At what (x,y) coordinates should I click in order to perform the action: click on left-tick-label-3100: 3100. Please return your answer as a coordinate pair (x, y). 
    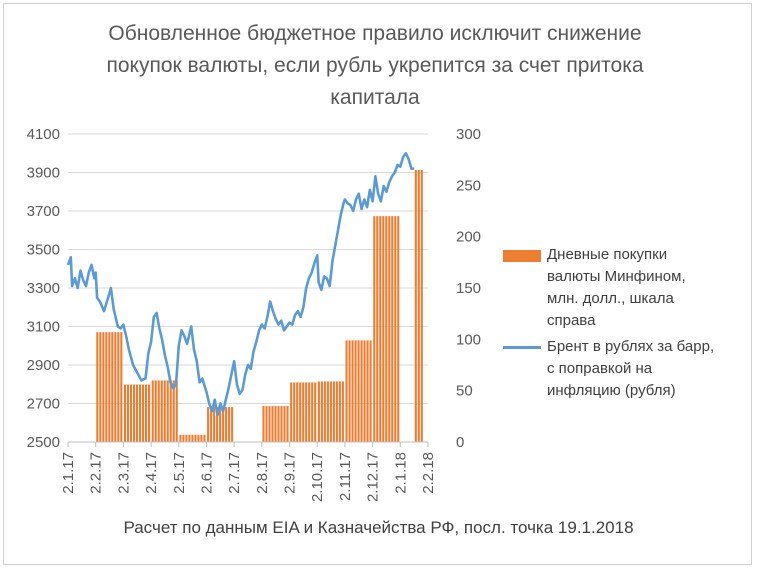
    Looking at the image, I should click on (43, 327).